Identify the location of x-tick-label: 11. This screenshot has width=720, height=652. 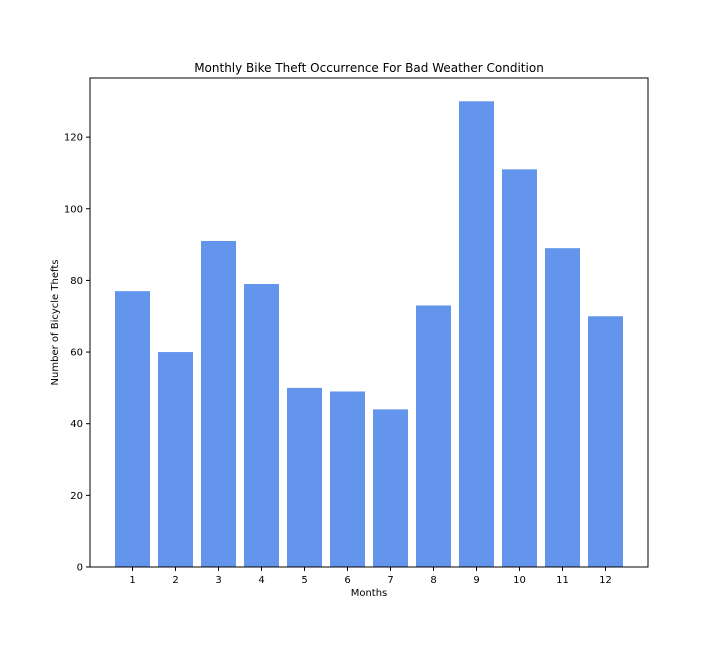
(562, 580).